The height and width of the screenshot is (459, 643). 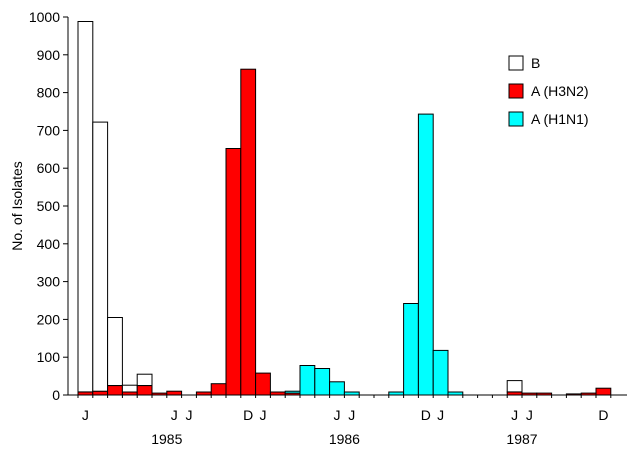 I want to click on y-tick-label: 700, so click(x=49, y=130).